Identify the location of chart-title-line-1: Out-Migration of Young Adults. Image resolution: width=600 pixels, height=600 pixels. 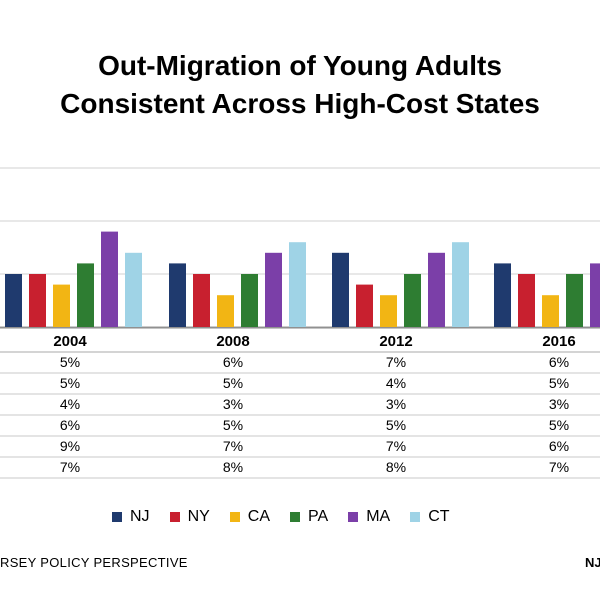
(300, 65).